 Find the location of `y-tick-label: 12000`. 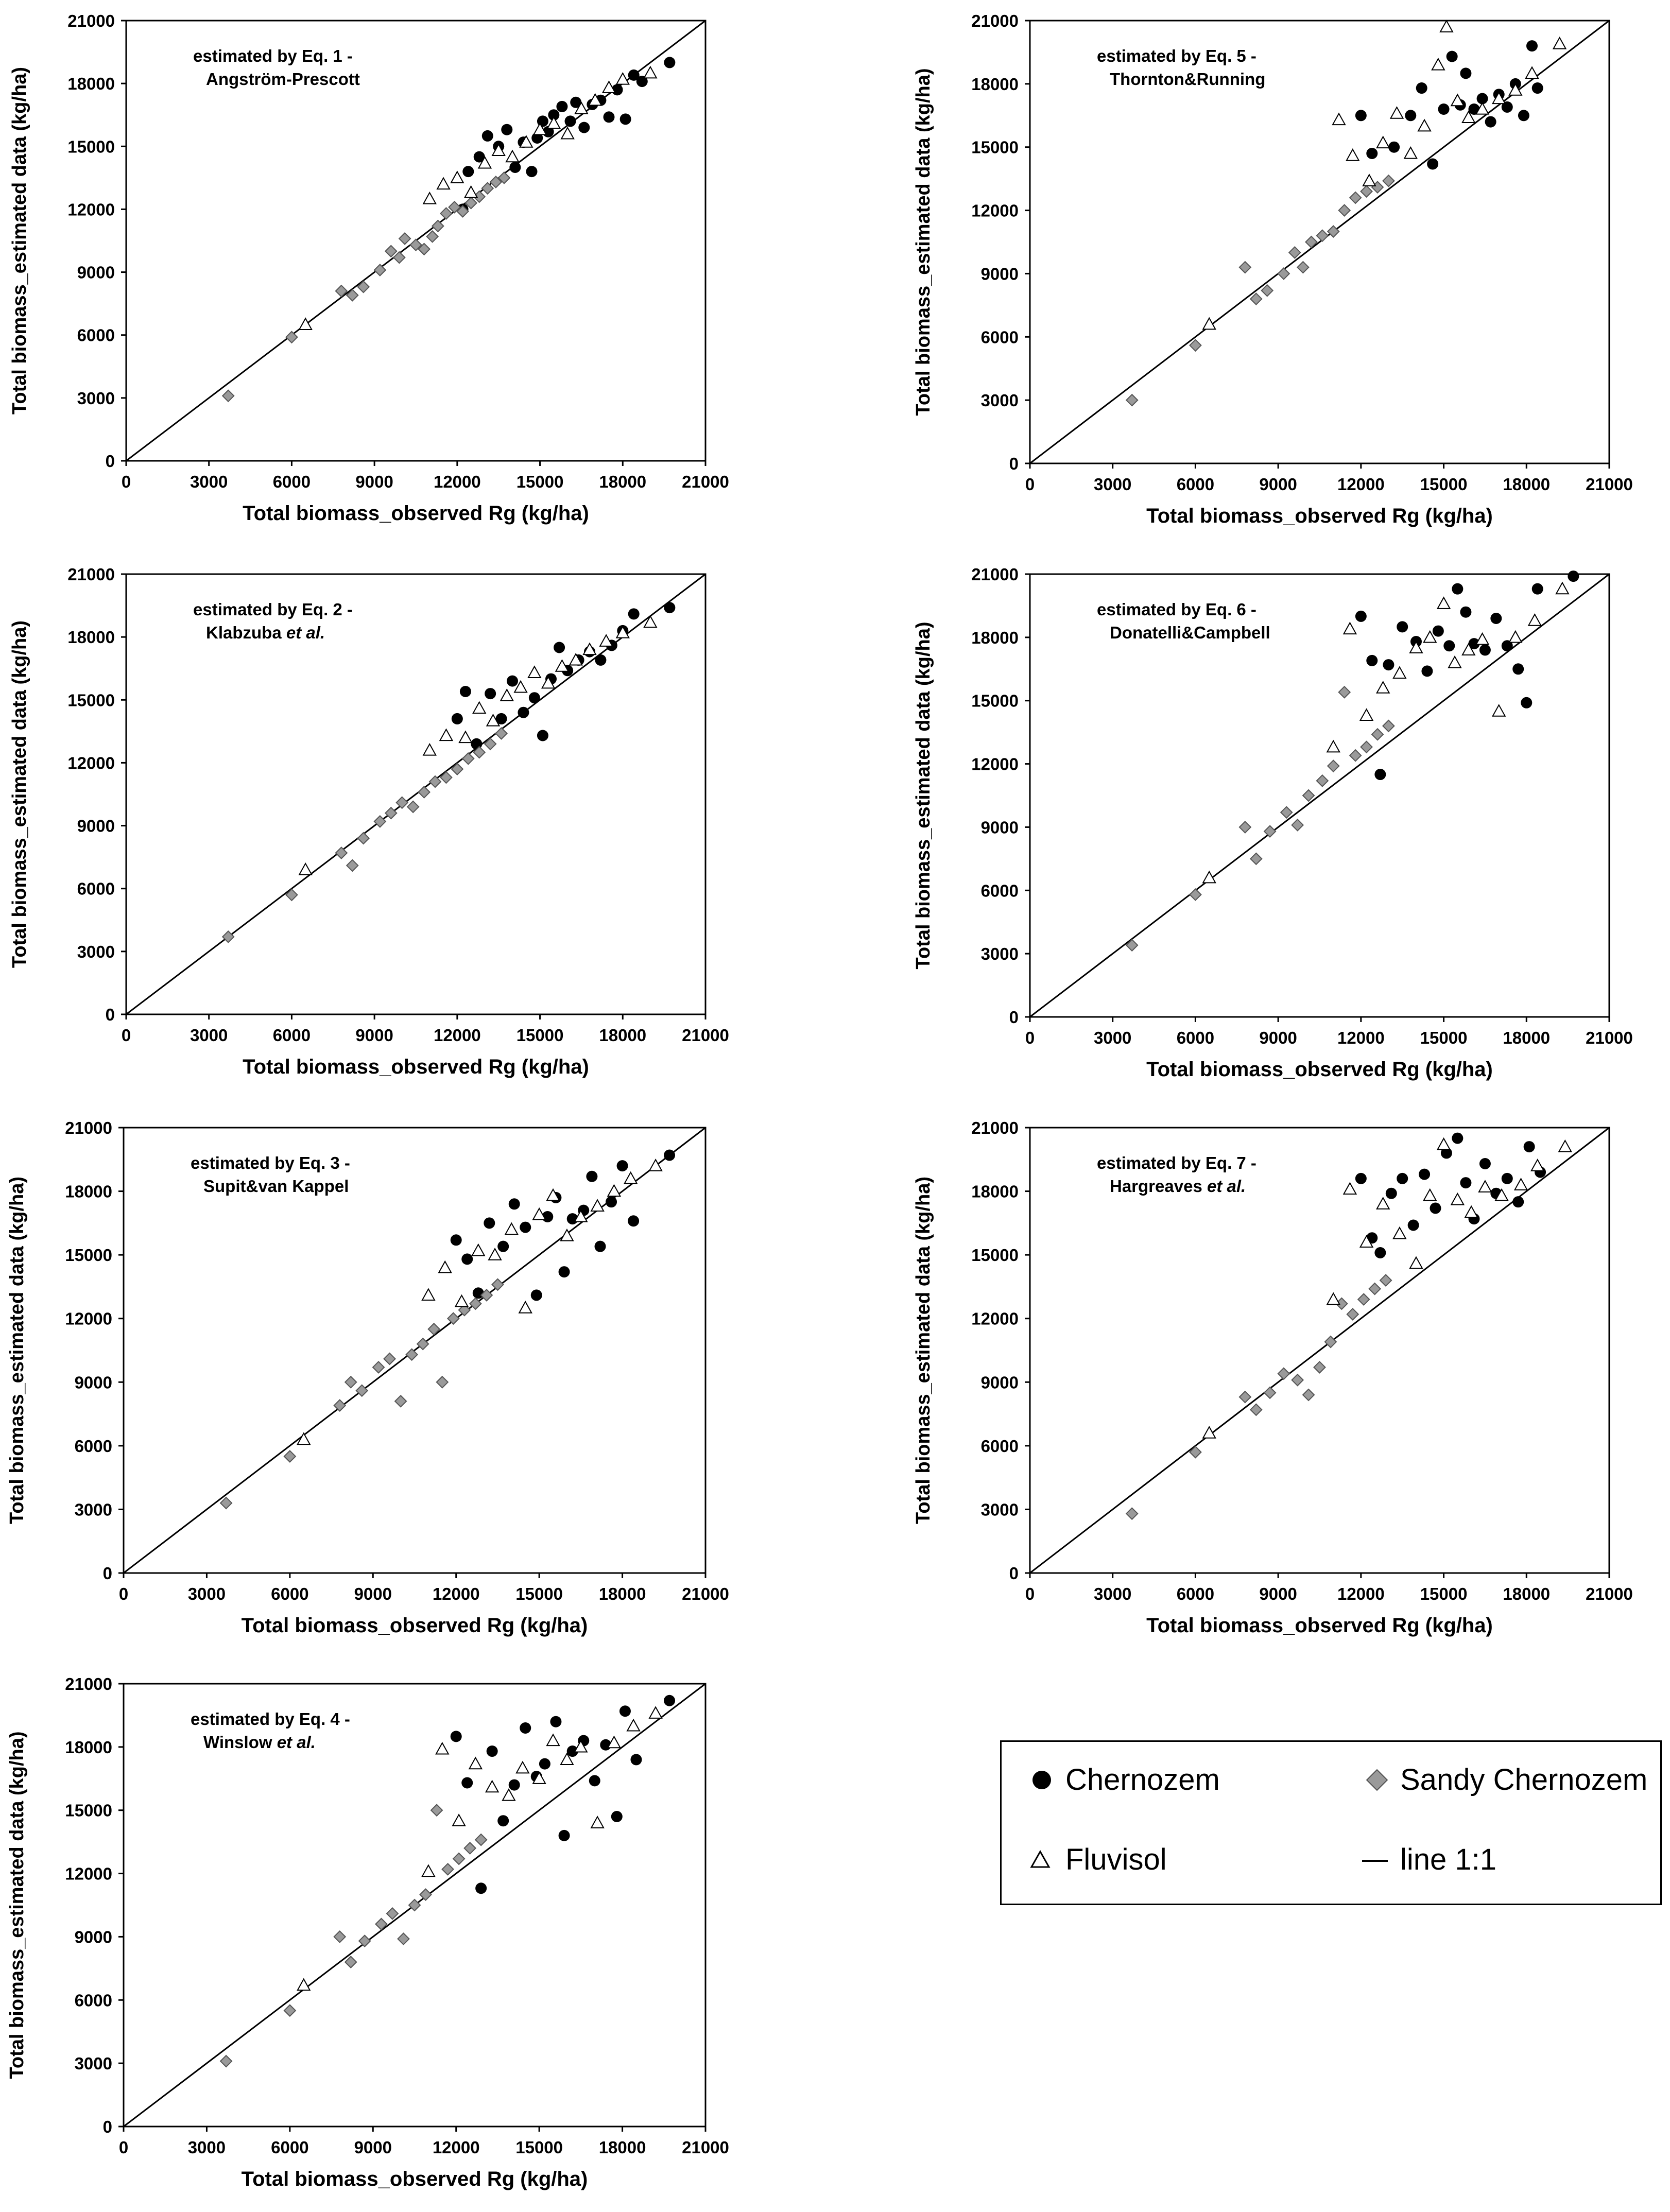

y-tick-label: 12000 is located at coordinates (995, 764).